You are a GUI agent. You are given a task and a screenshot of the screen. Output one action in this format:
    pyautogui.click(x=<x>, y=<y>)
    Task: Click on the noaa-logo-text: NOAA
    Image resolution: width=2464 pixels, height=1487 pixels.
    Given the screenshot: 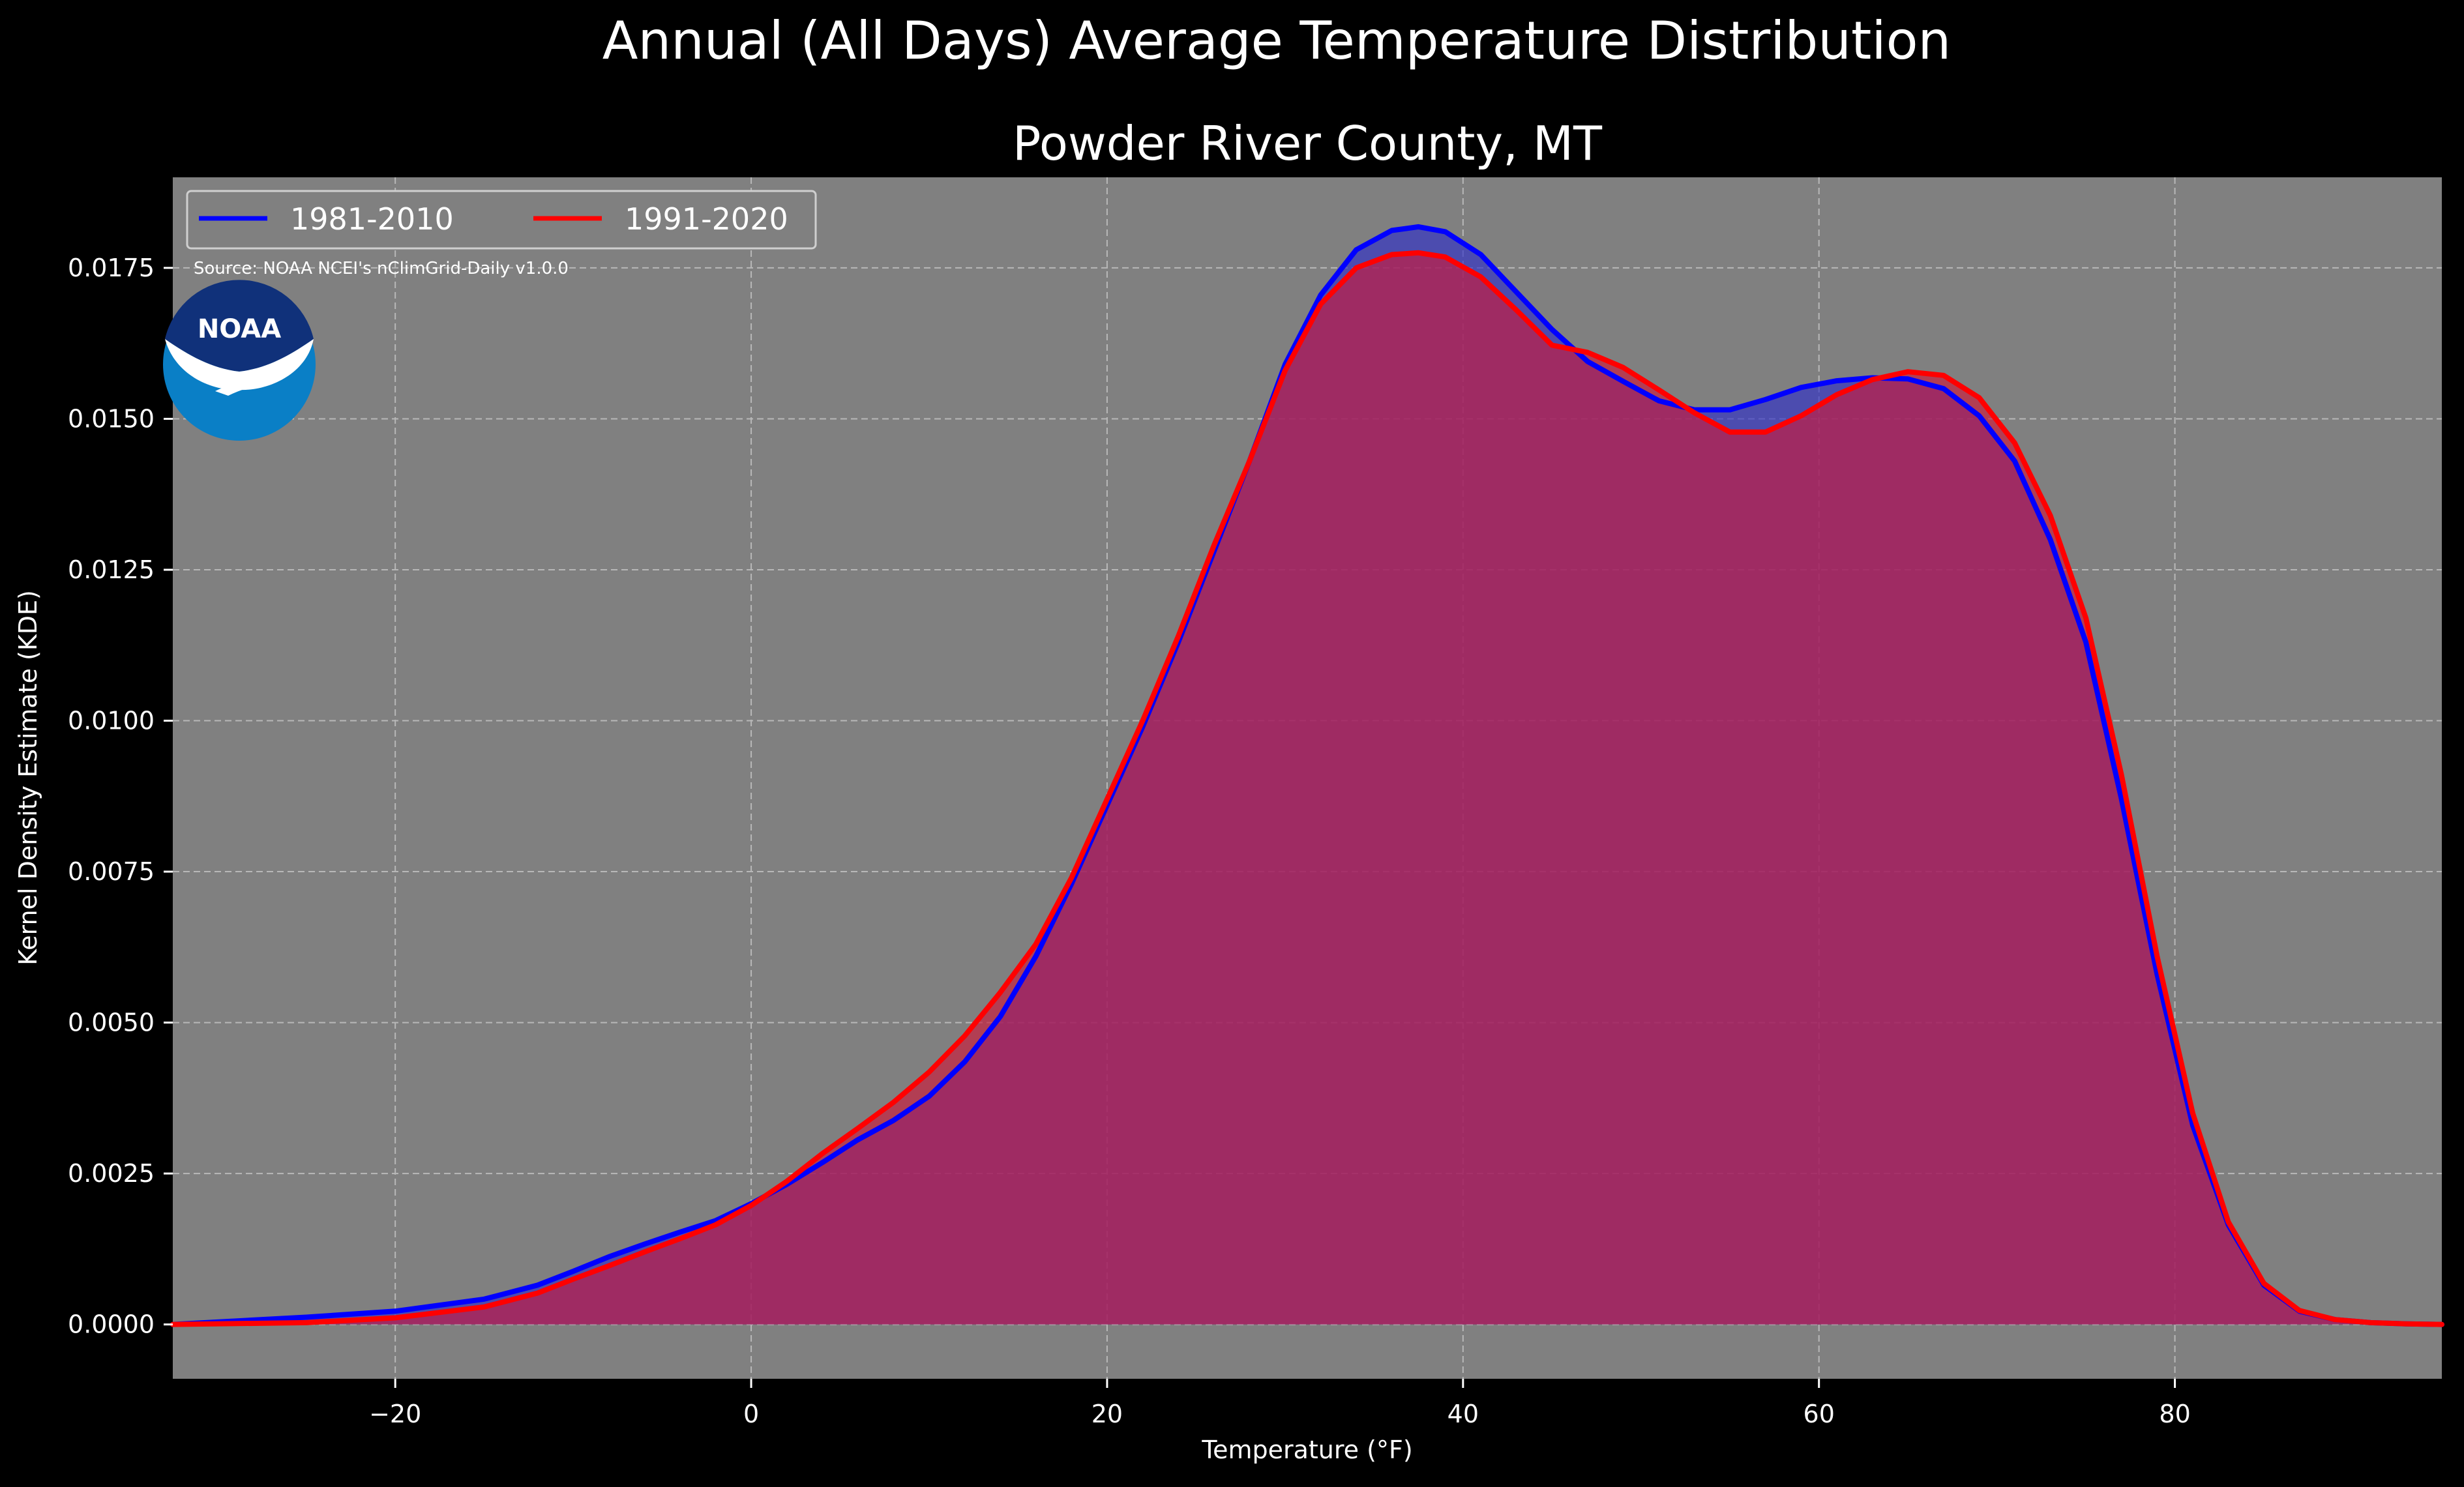 What is the action you would take?
    pyautogui.click(x=239, y=329)
    